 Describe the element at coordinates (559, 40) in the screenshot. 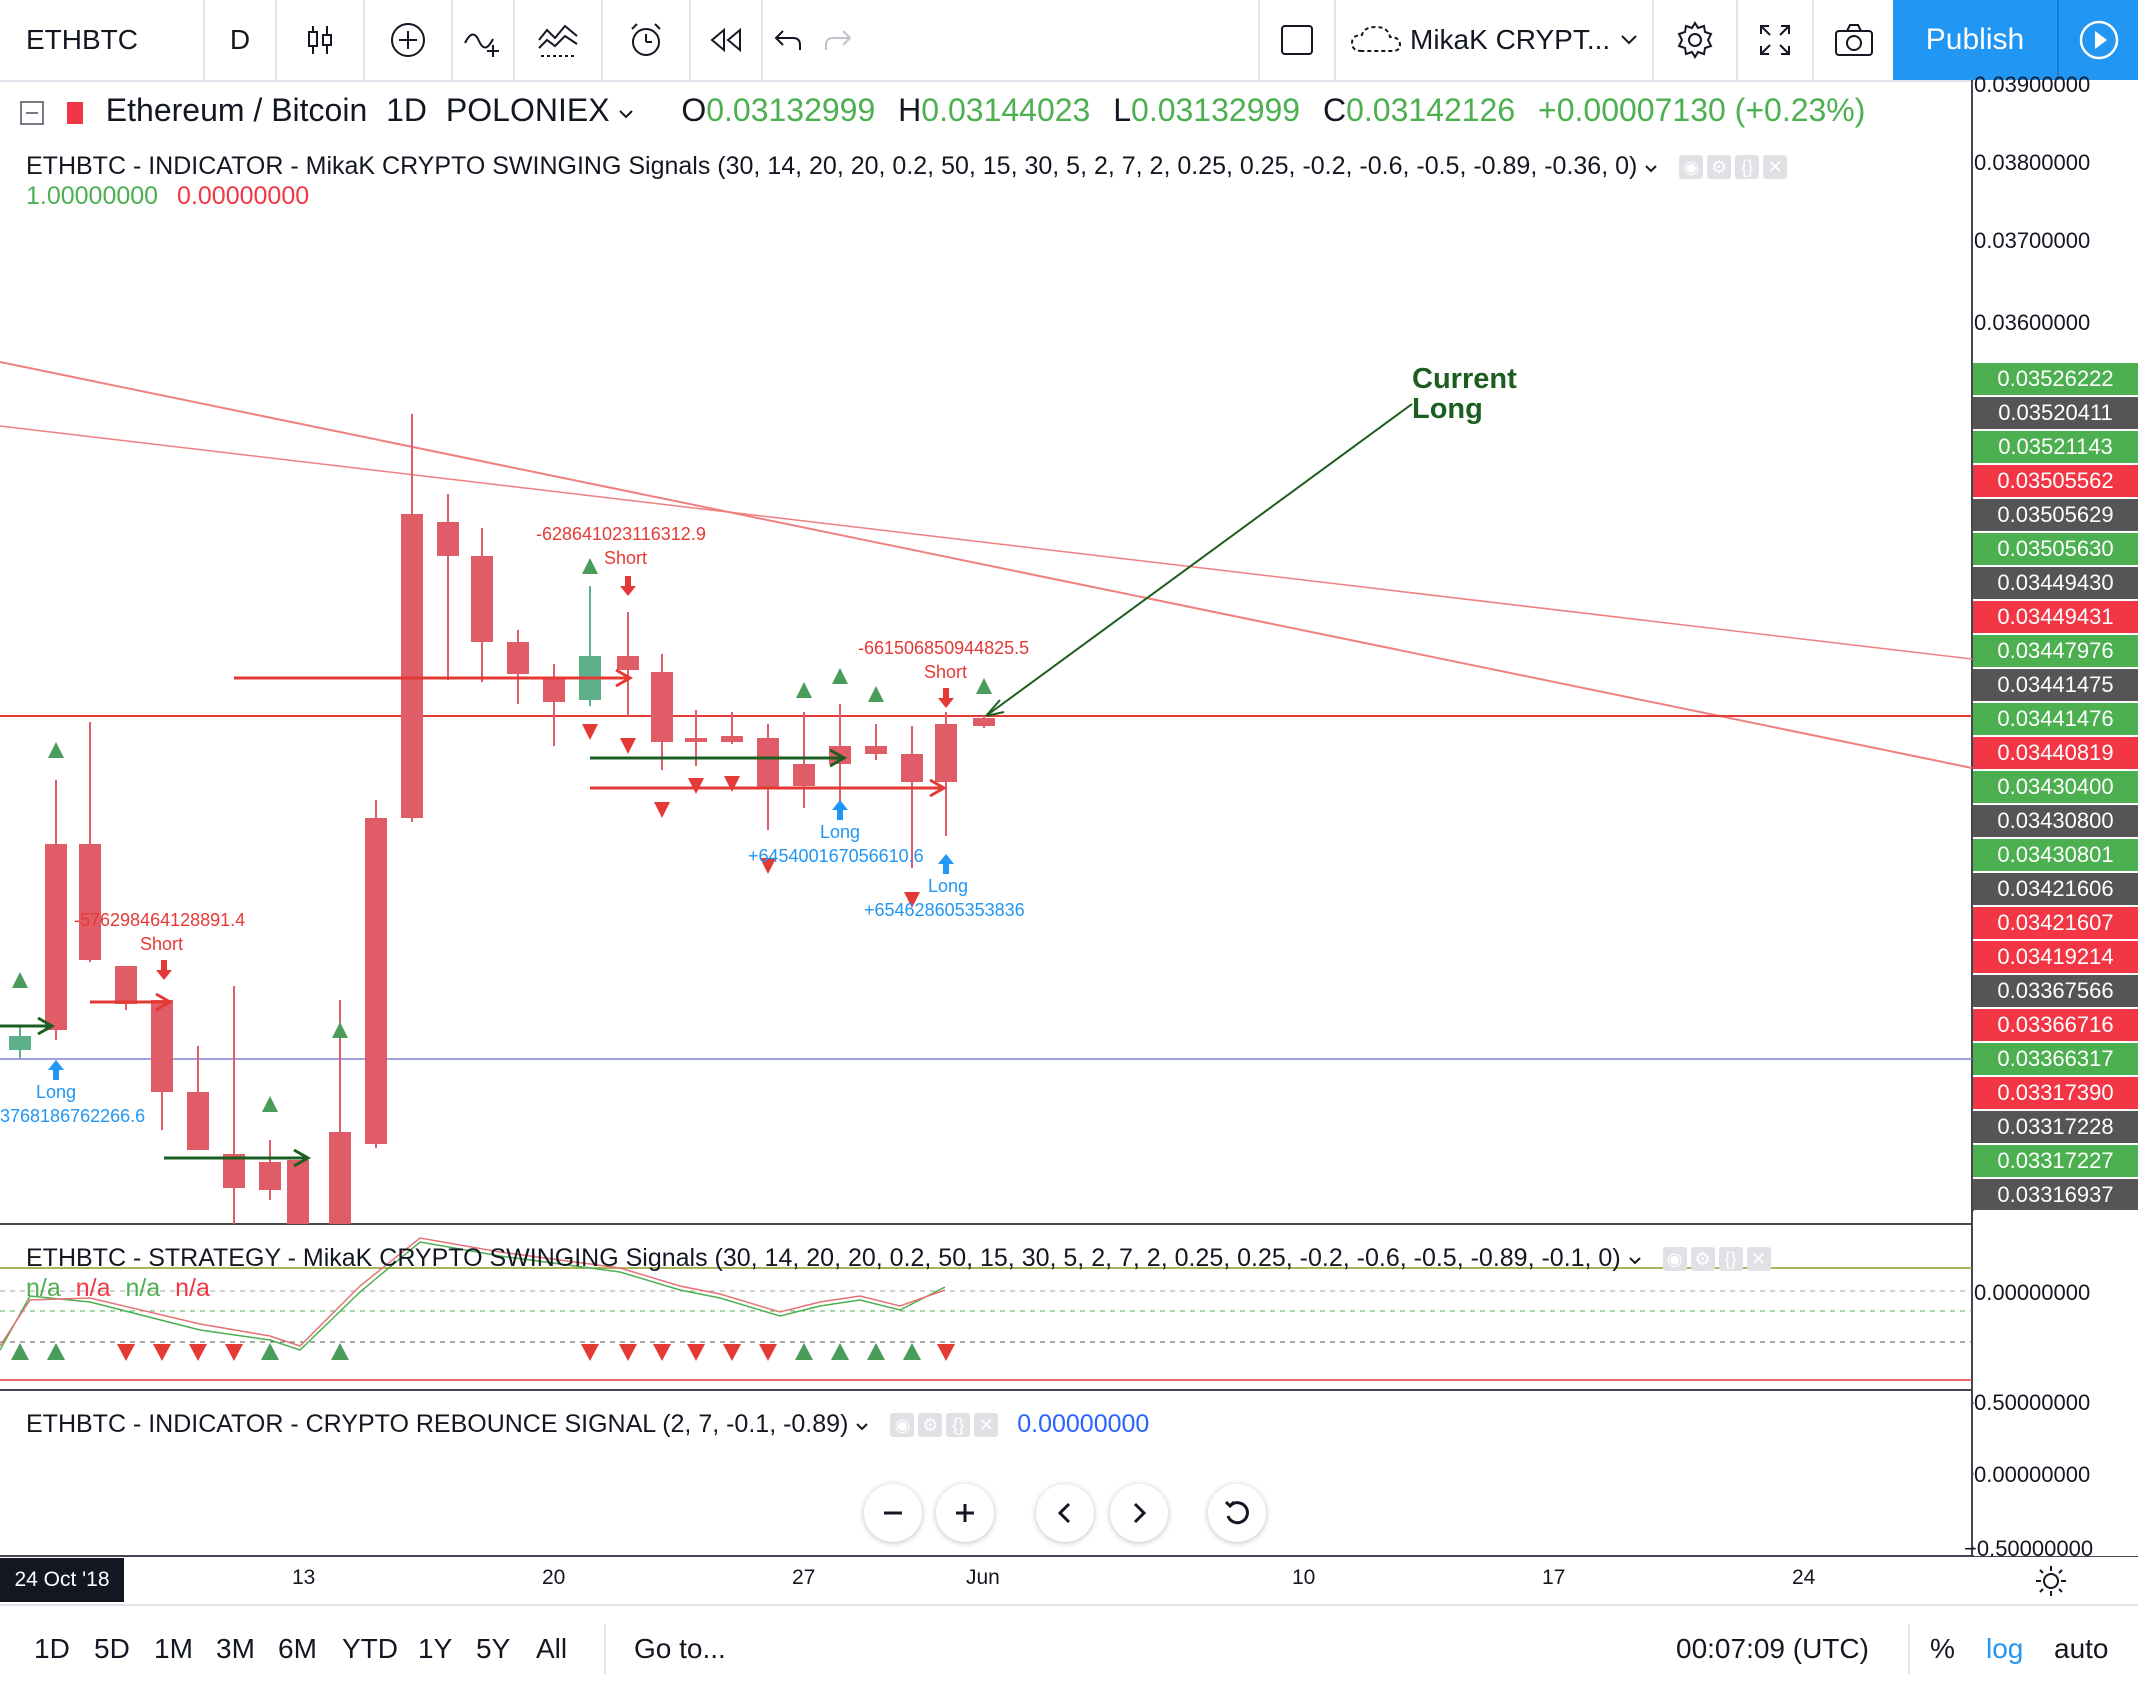

I see `templates-button` at that location.